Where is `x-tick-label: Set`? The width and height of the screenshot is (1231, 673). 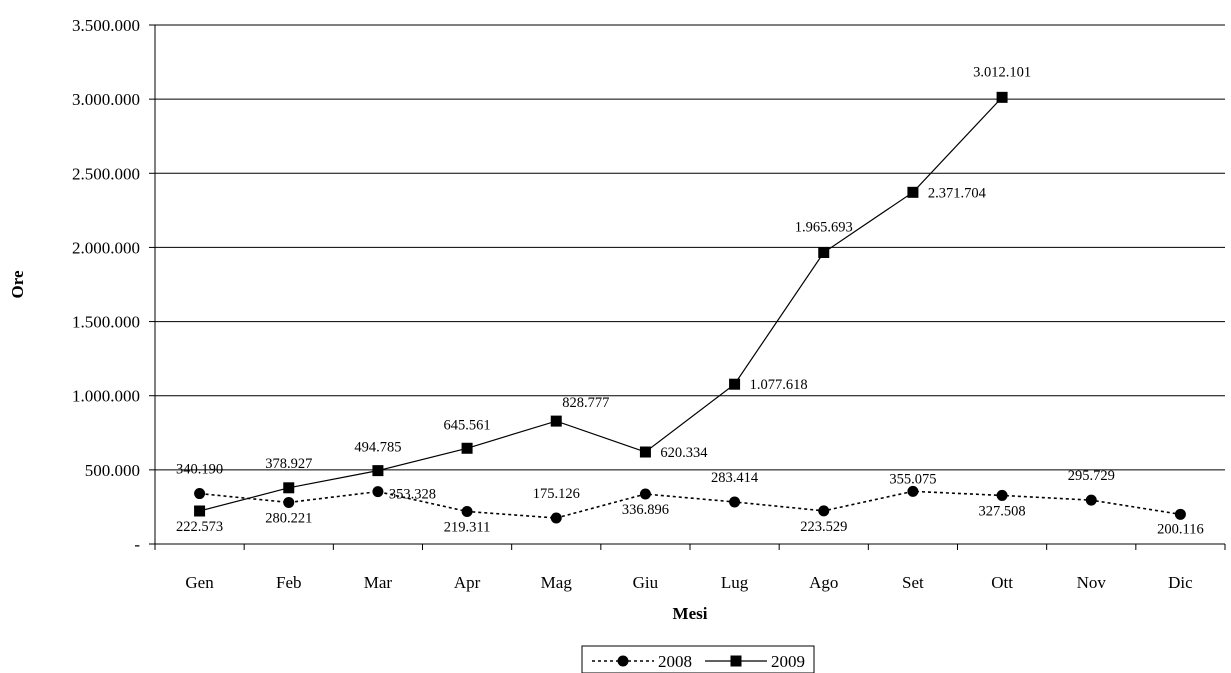 x-tick-label: Set is located at coordinates (913, 582).